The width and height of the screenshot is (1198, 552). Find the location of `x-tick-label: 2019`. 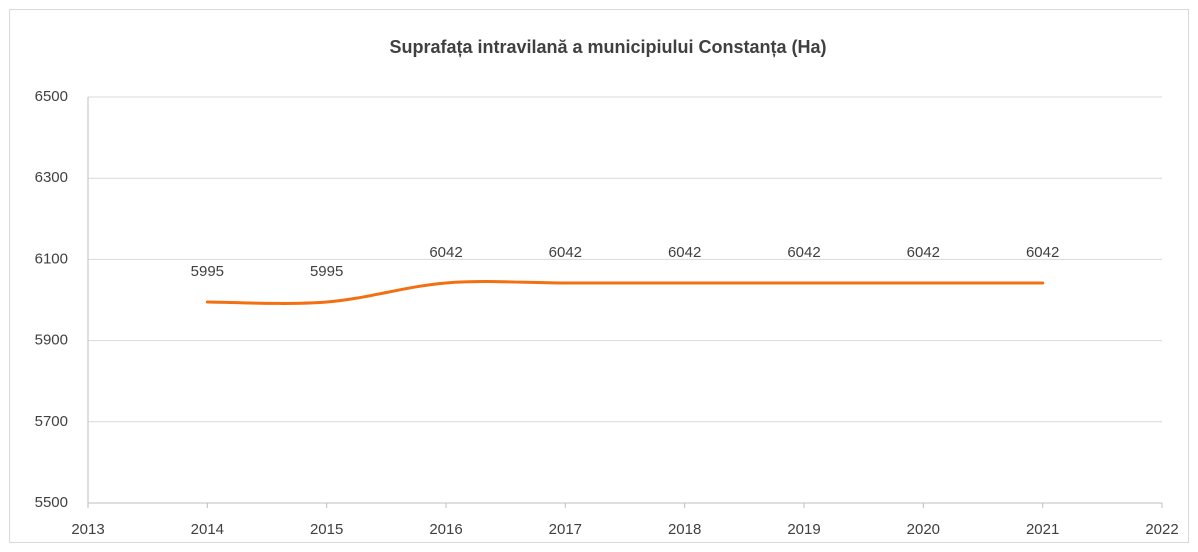

x-tick-label: 2019 is located at coordinates (803, 529).